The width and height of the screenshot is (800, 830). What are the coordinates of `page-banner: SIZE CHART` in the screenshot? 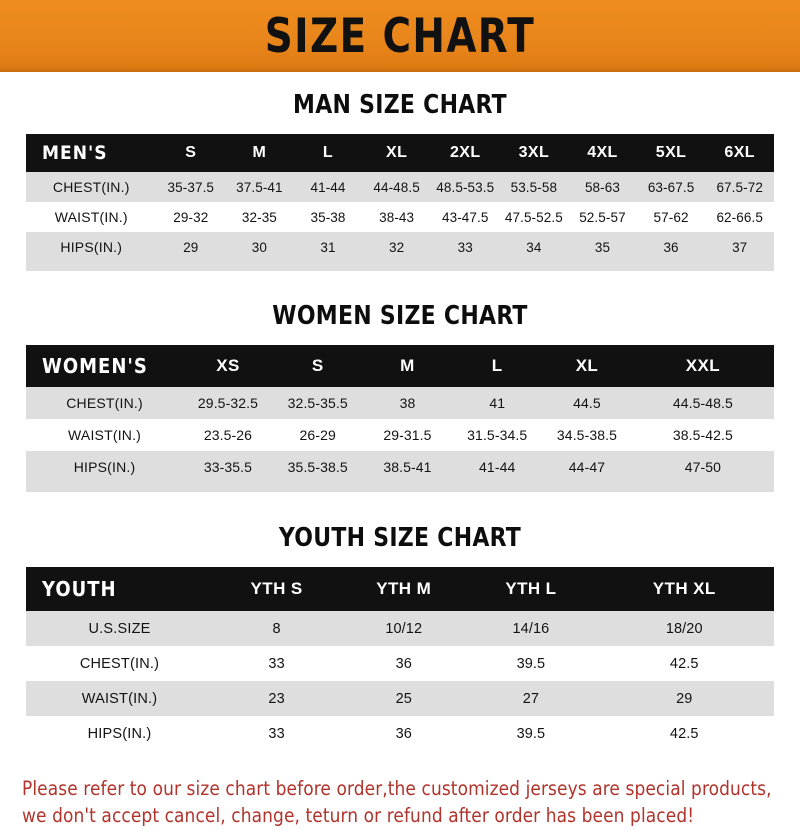 It's located at (400, 37).